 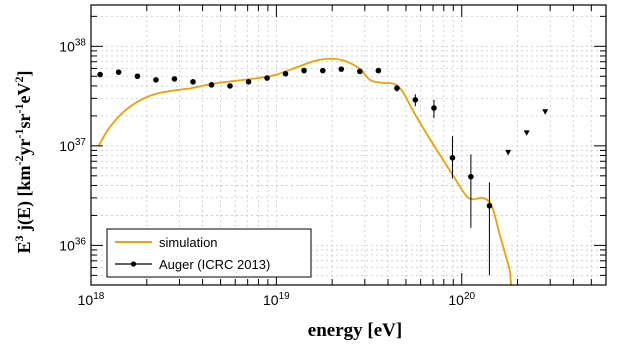 I want to click on y-label-f: ], so click(x=24, y=73).